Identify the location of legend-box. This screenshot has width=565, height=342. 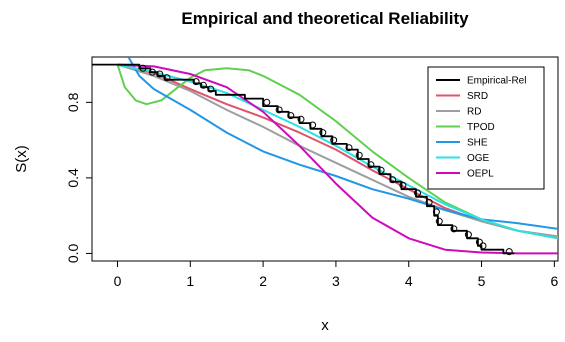
(486, 128).